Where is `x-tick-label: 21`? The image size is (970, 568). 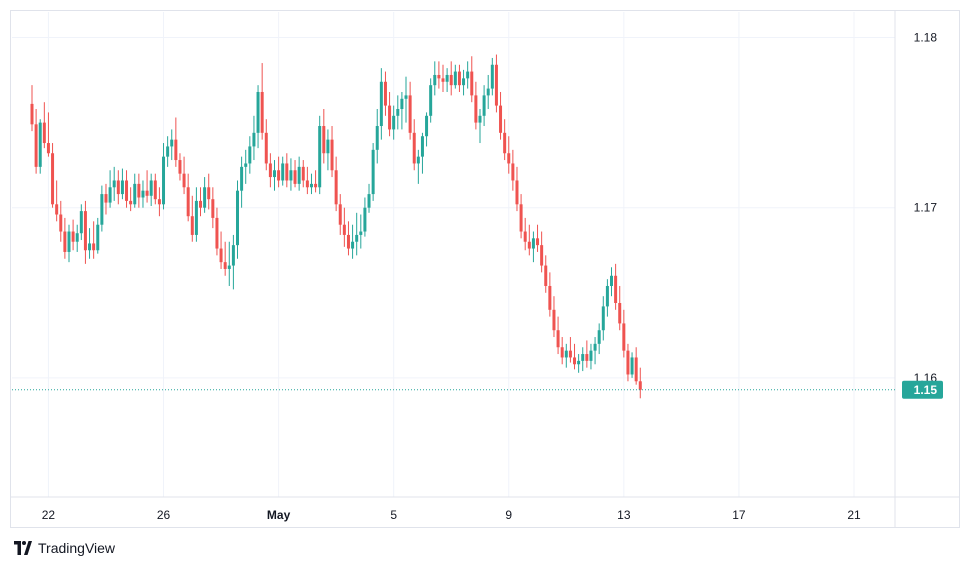
x-tick-label: 21 is located at coordinates (854, 515).